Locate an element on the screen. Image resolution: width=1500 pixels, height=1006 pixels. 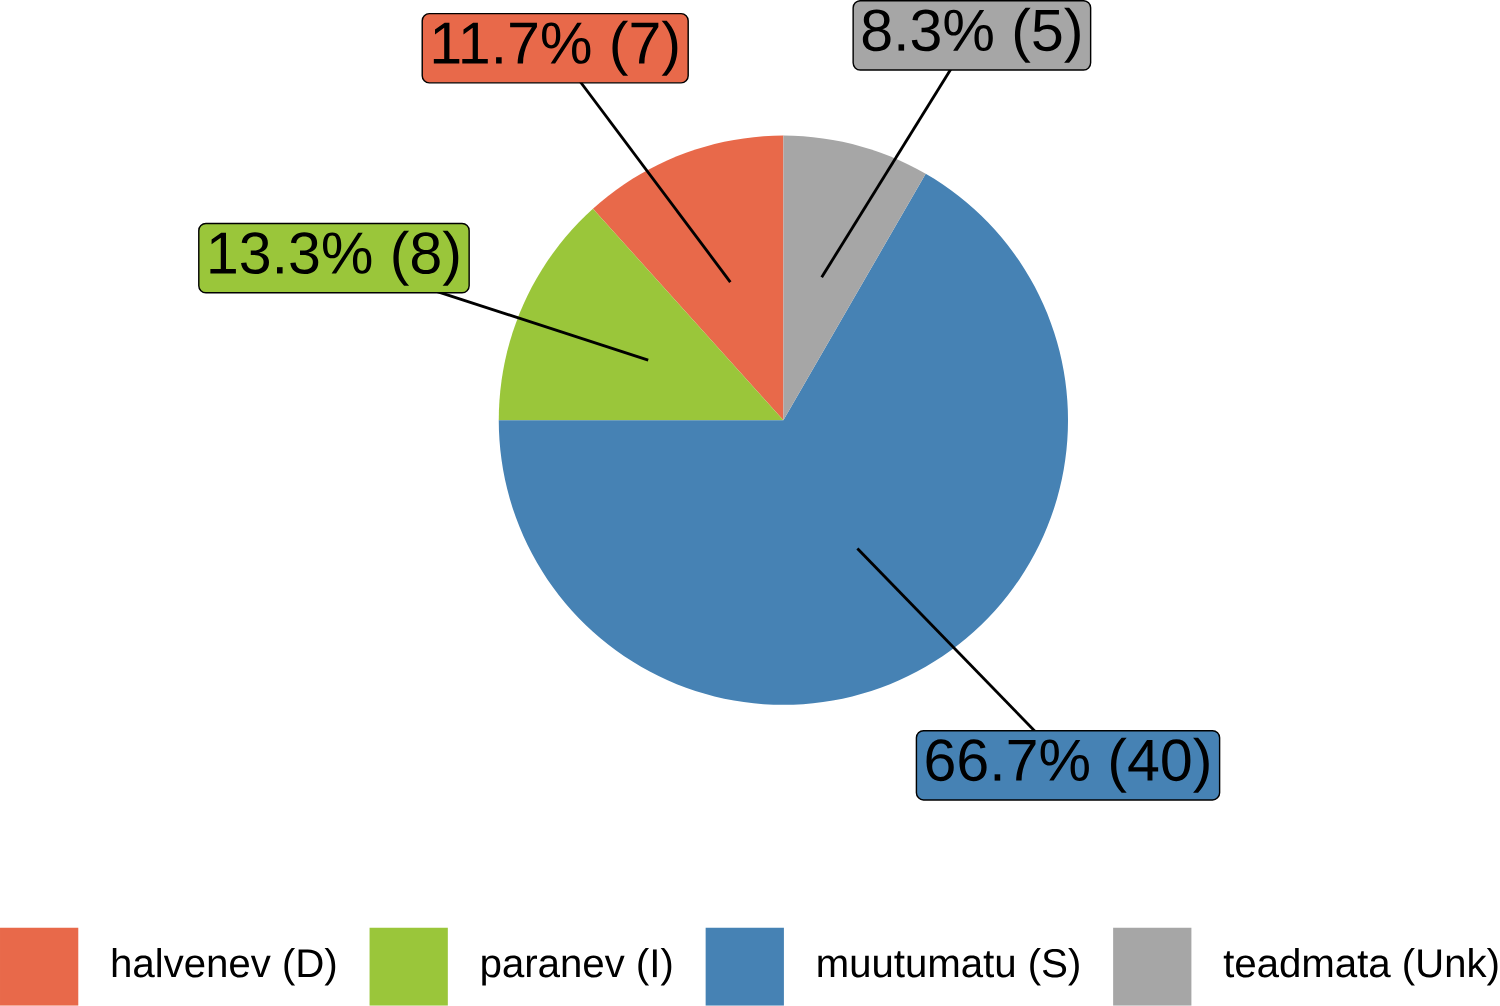
data-label: 11.7% (7) is located at coordinates (555, 48).